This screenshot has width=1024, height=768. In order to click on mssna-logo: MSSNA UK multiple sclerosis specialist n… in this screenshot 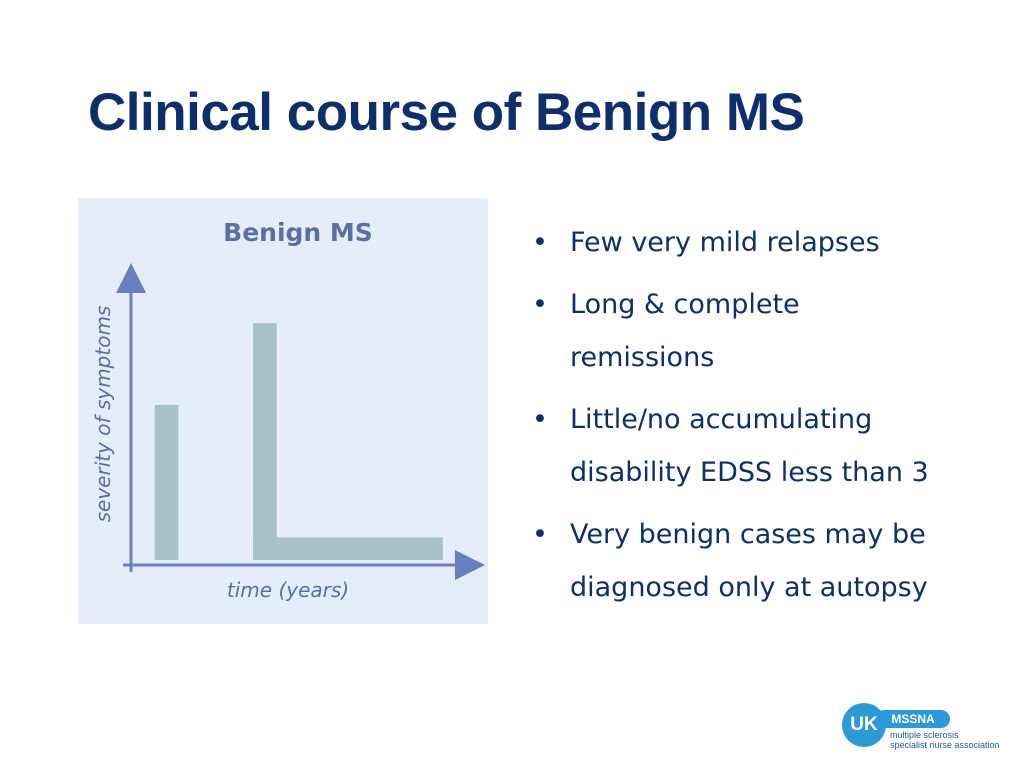, I will do `click(927, 728)`.